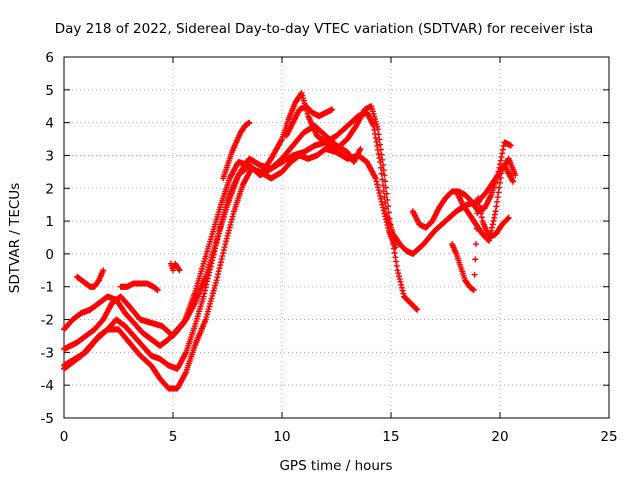 Image resolution: width=640 pixels, height=480 pixels. I want to click on x-tick-label: 5, so click(173, 437).